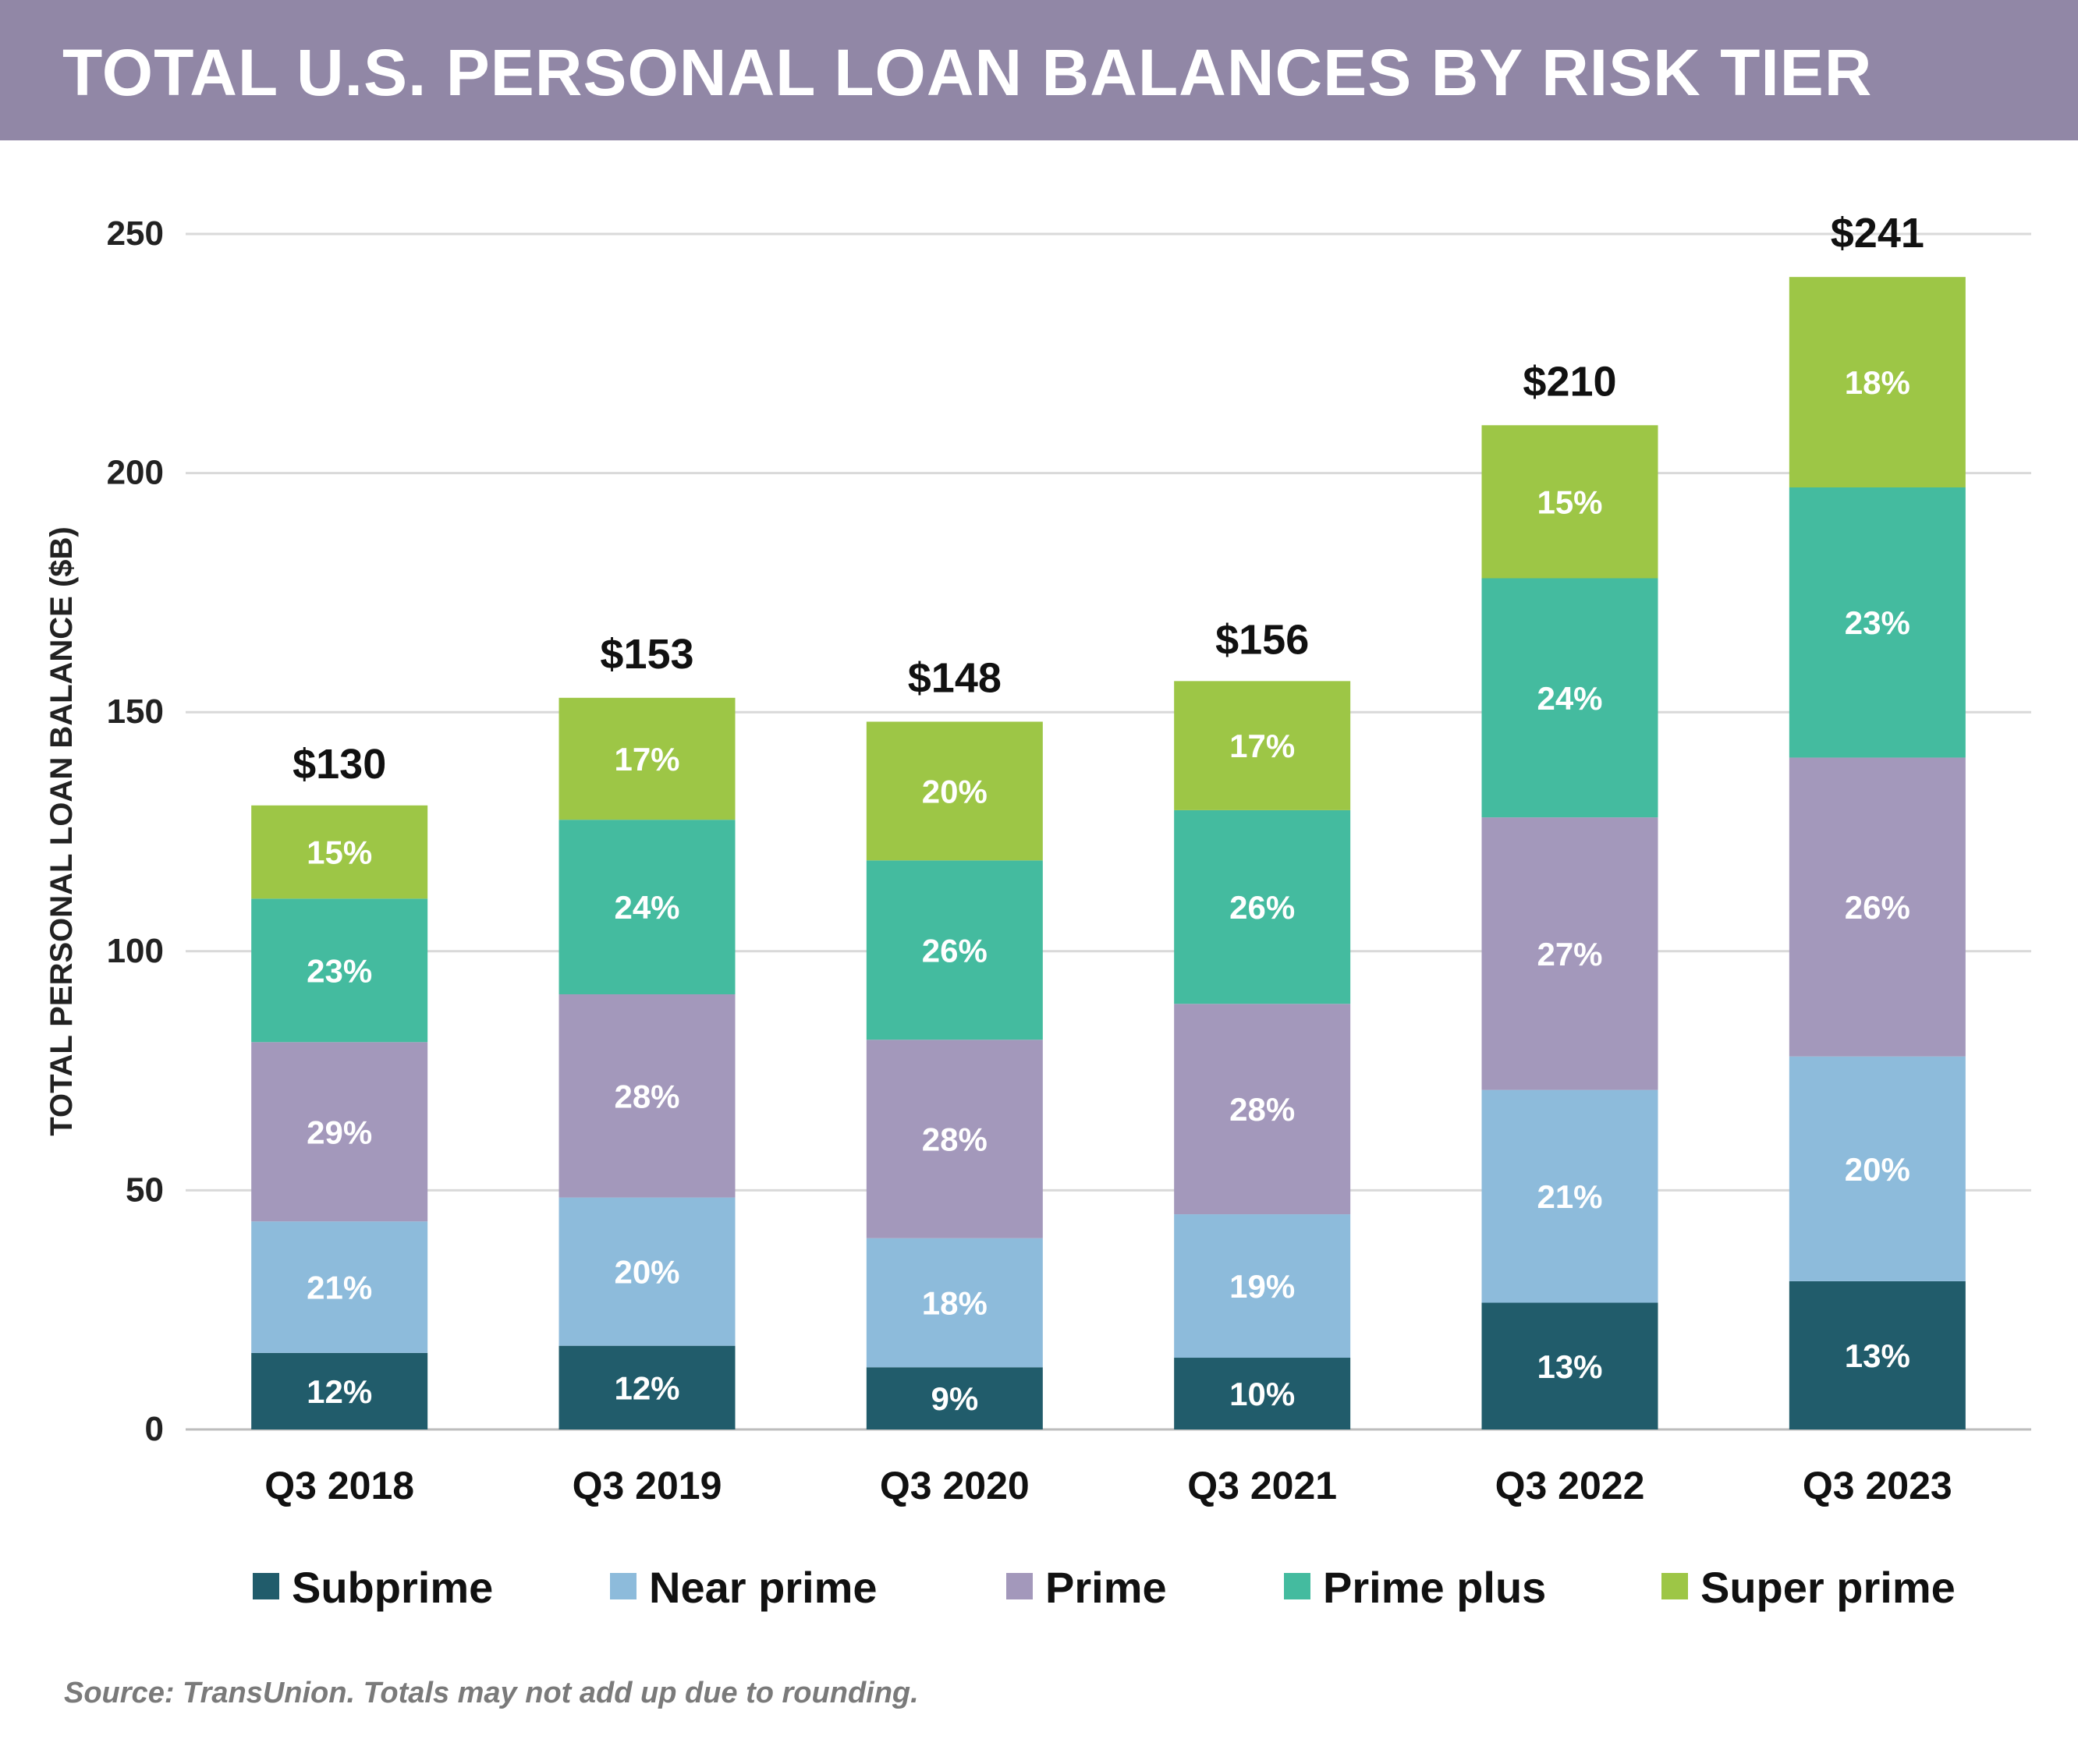 The width and height of the screenshot is (2078, 1764). Describe the element at coordinates (955, 677) in the screenshot. I see `total-label: $148` at that location.